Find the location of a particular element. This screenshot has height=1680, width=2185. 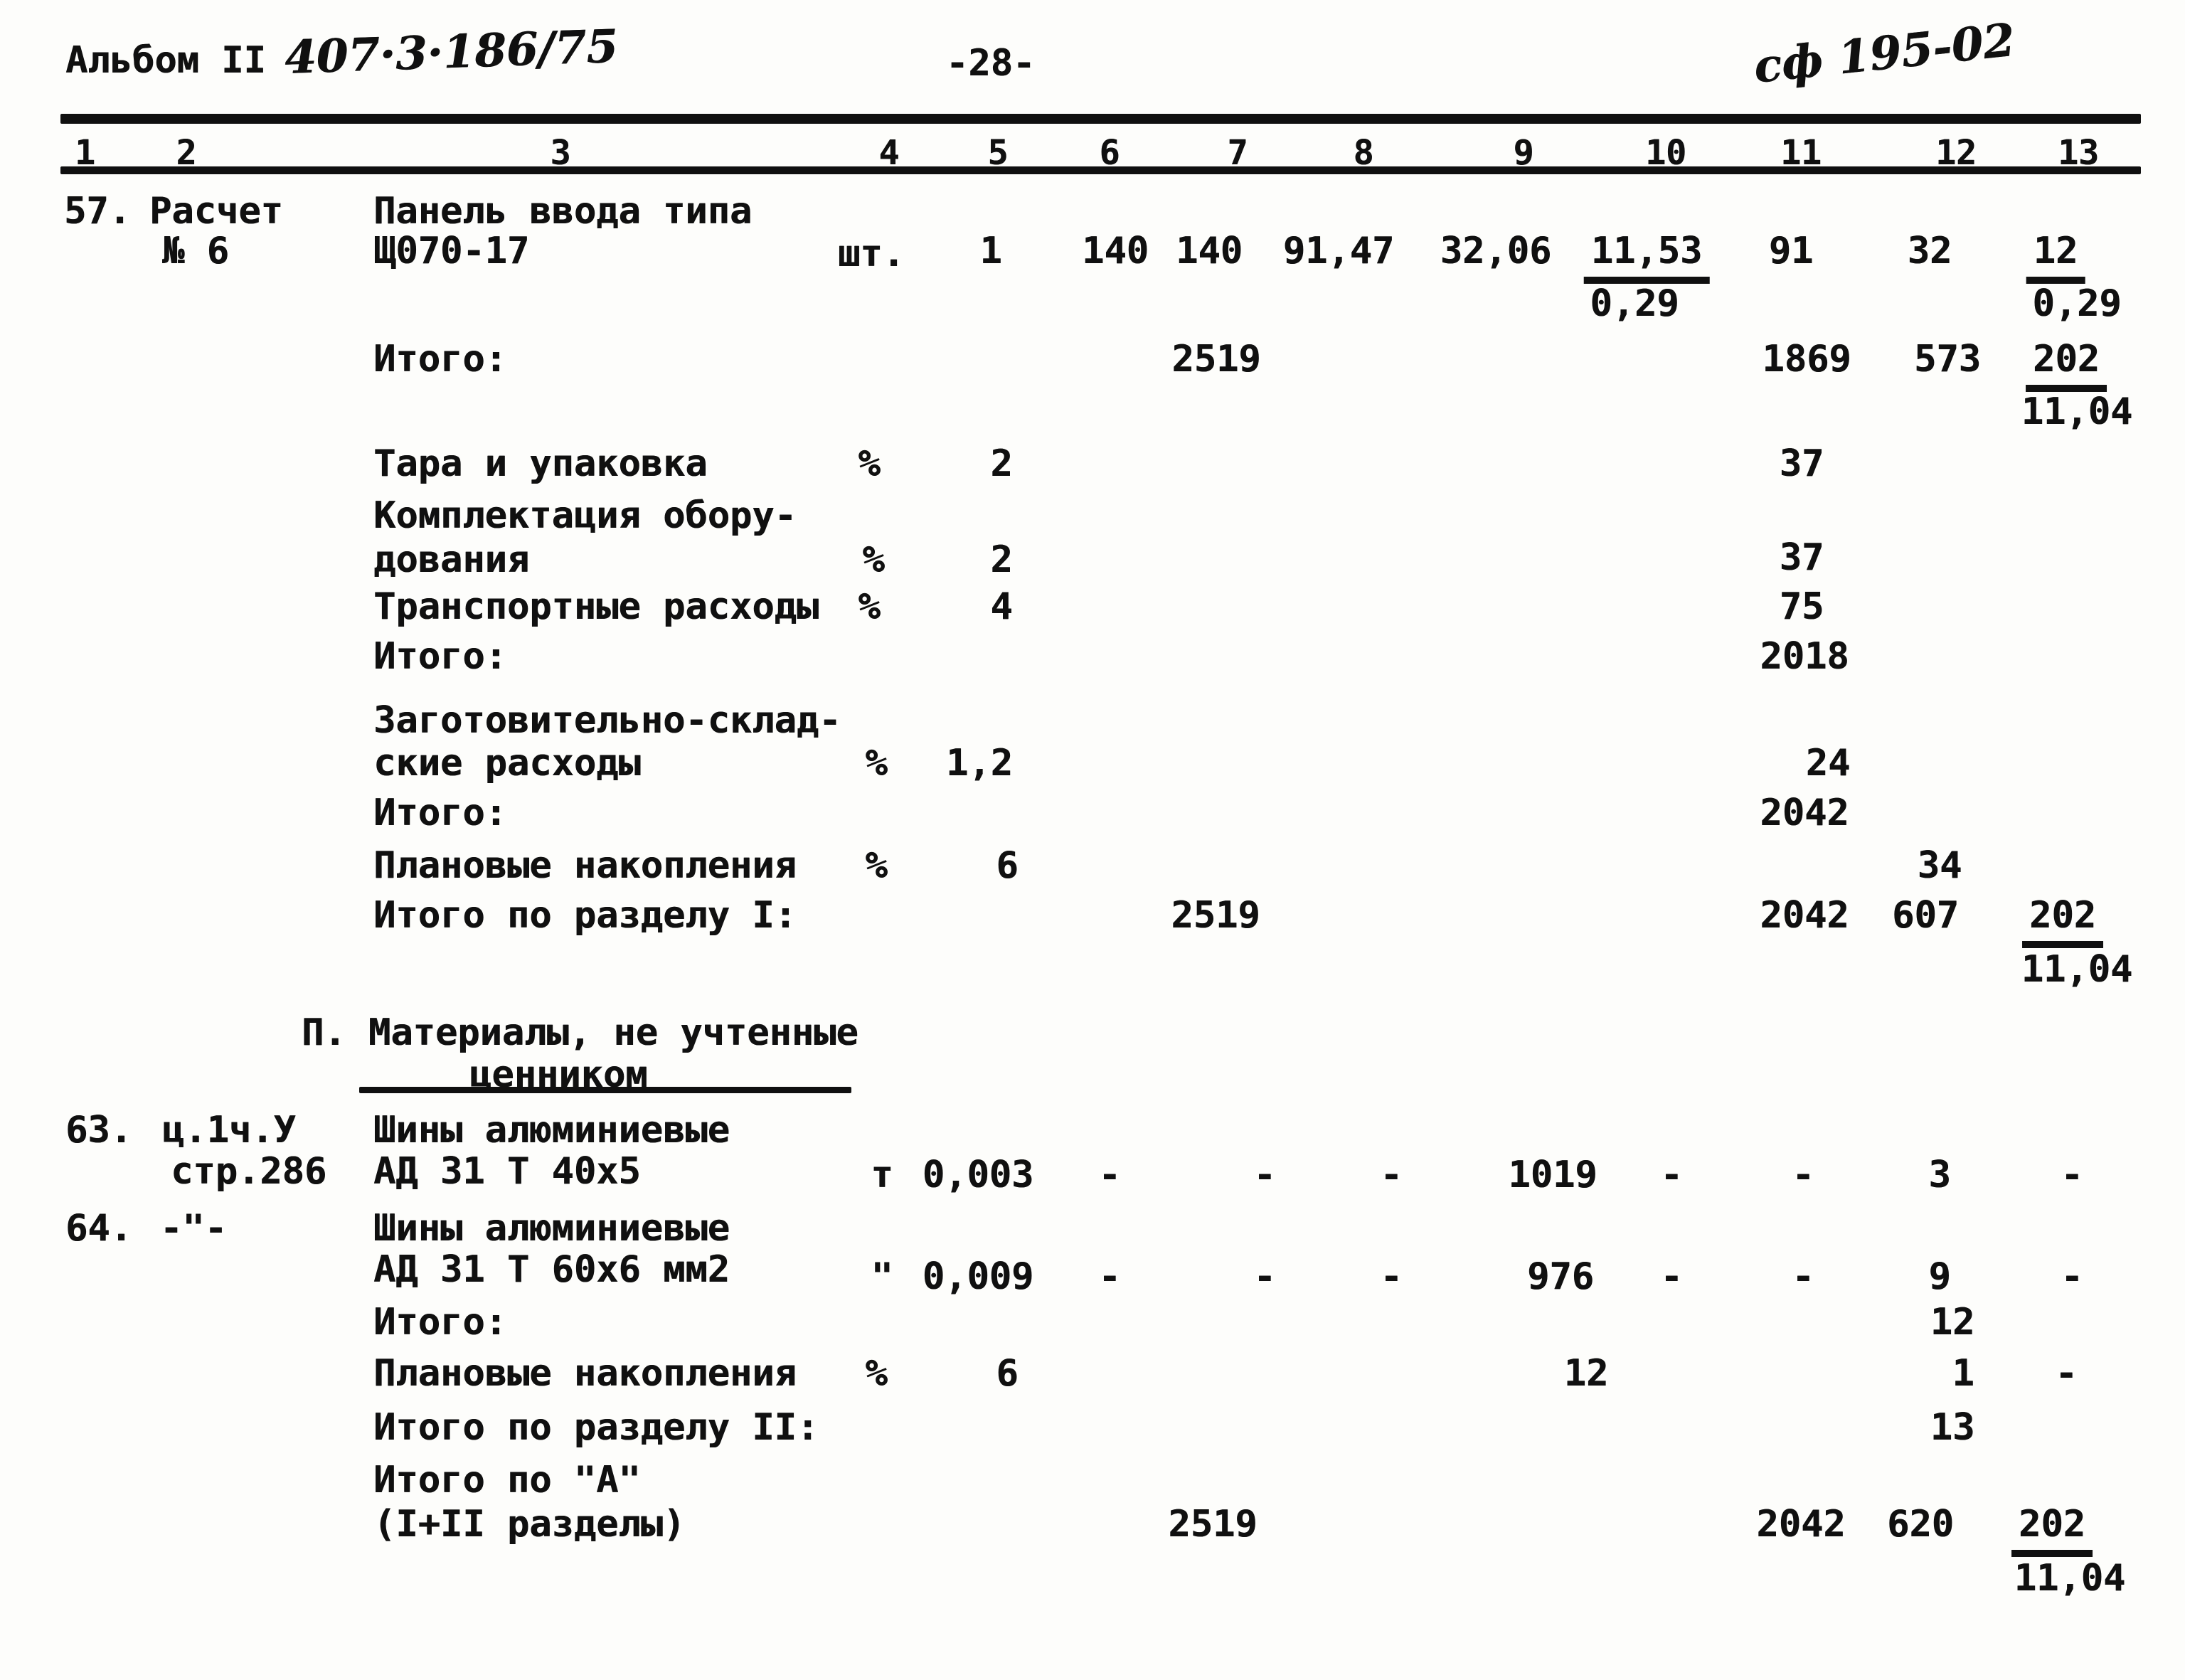

row64-ref: -"- is located at coordinates (193, 1228).